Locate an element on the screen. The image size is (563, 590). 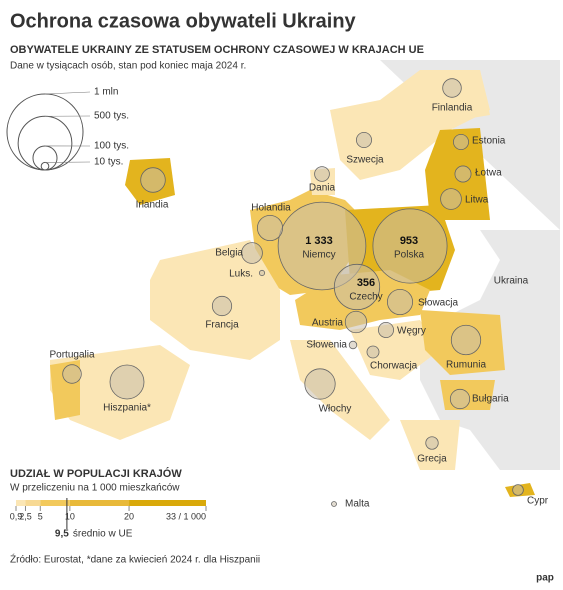
country-label: Francja is located at coordinates (222, 325).